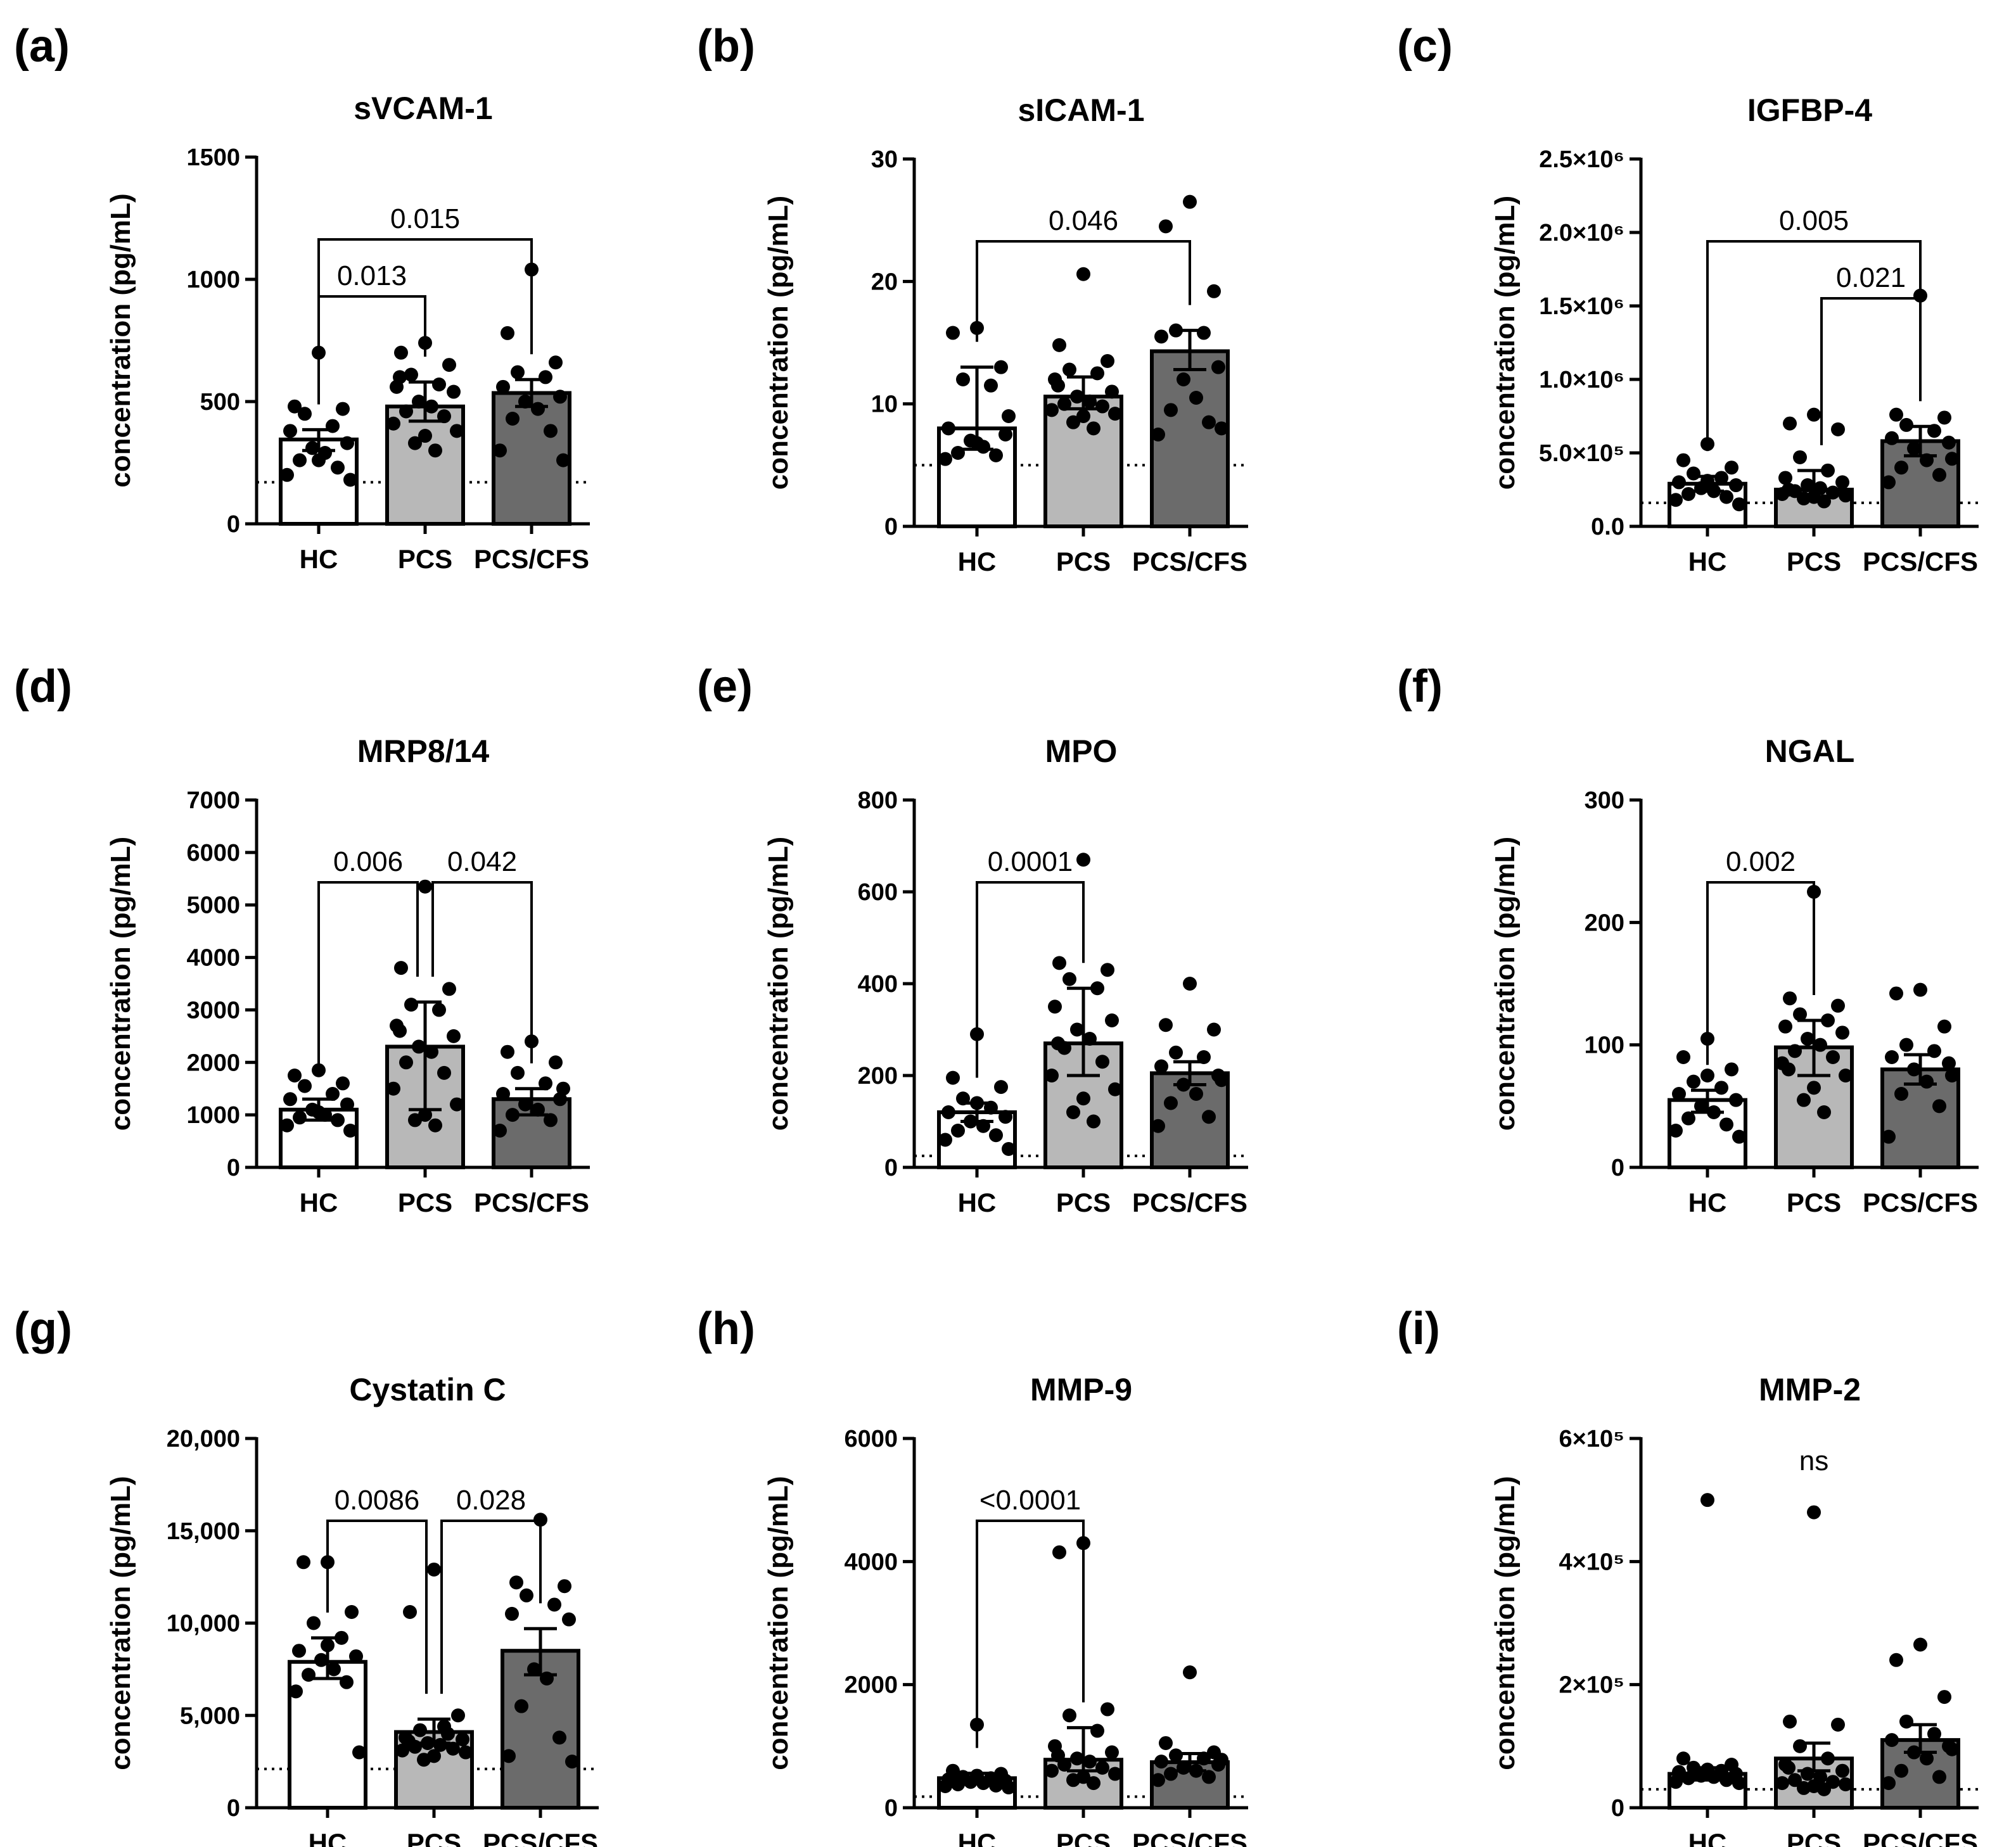 This screenshot has height=1847, width=2016. I want to click on y-tick-label: 30, so click(884, 159).